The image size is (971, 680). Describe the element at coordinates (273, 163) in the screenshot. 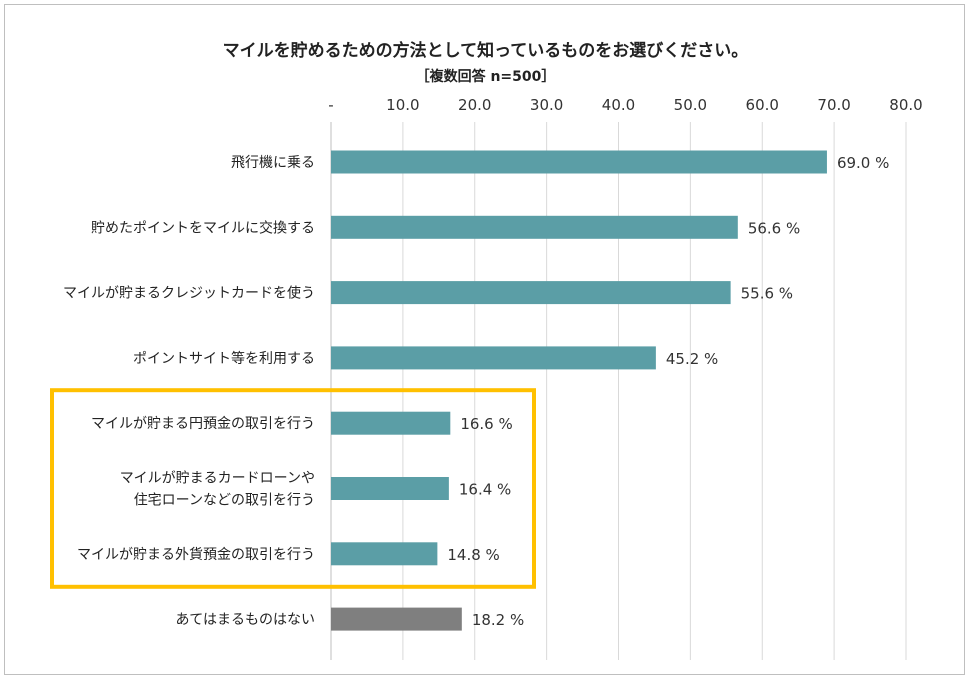

I see `category-label: 飛行機に乗る` at that location.